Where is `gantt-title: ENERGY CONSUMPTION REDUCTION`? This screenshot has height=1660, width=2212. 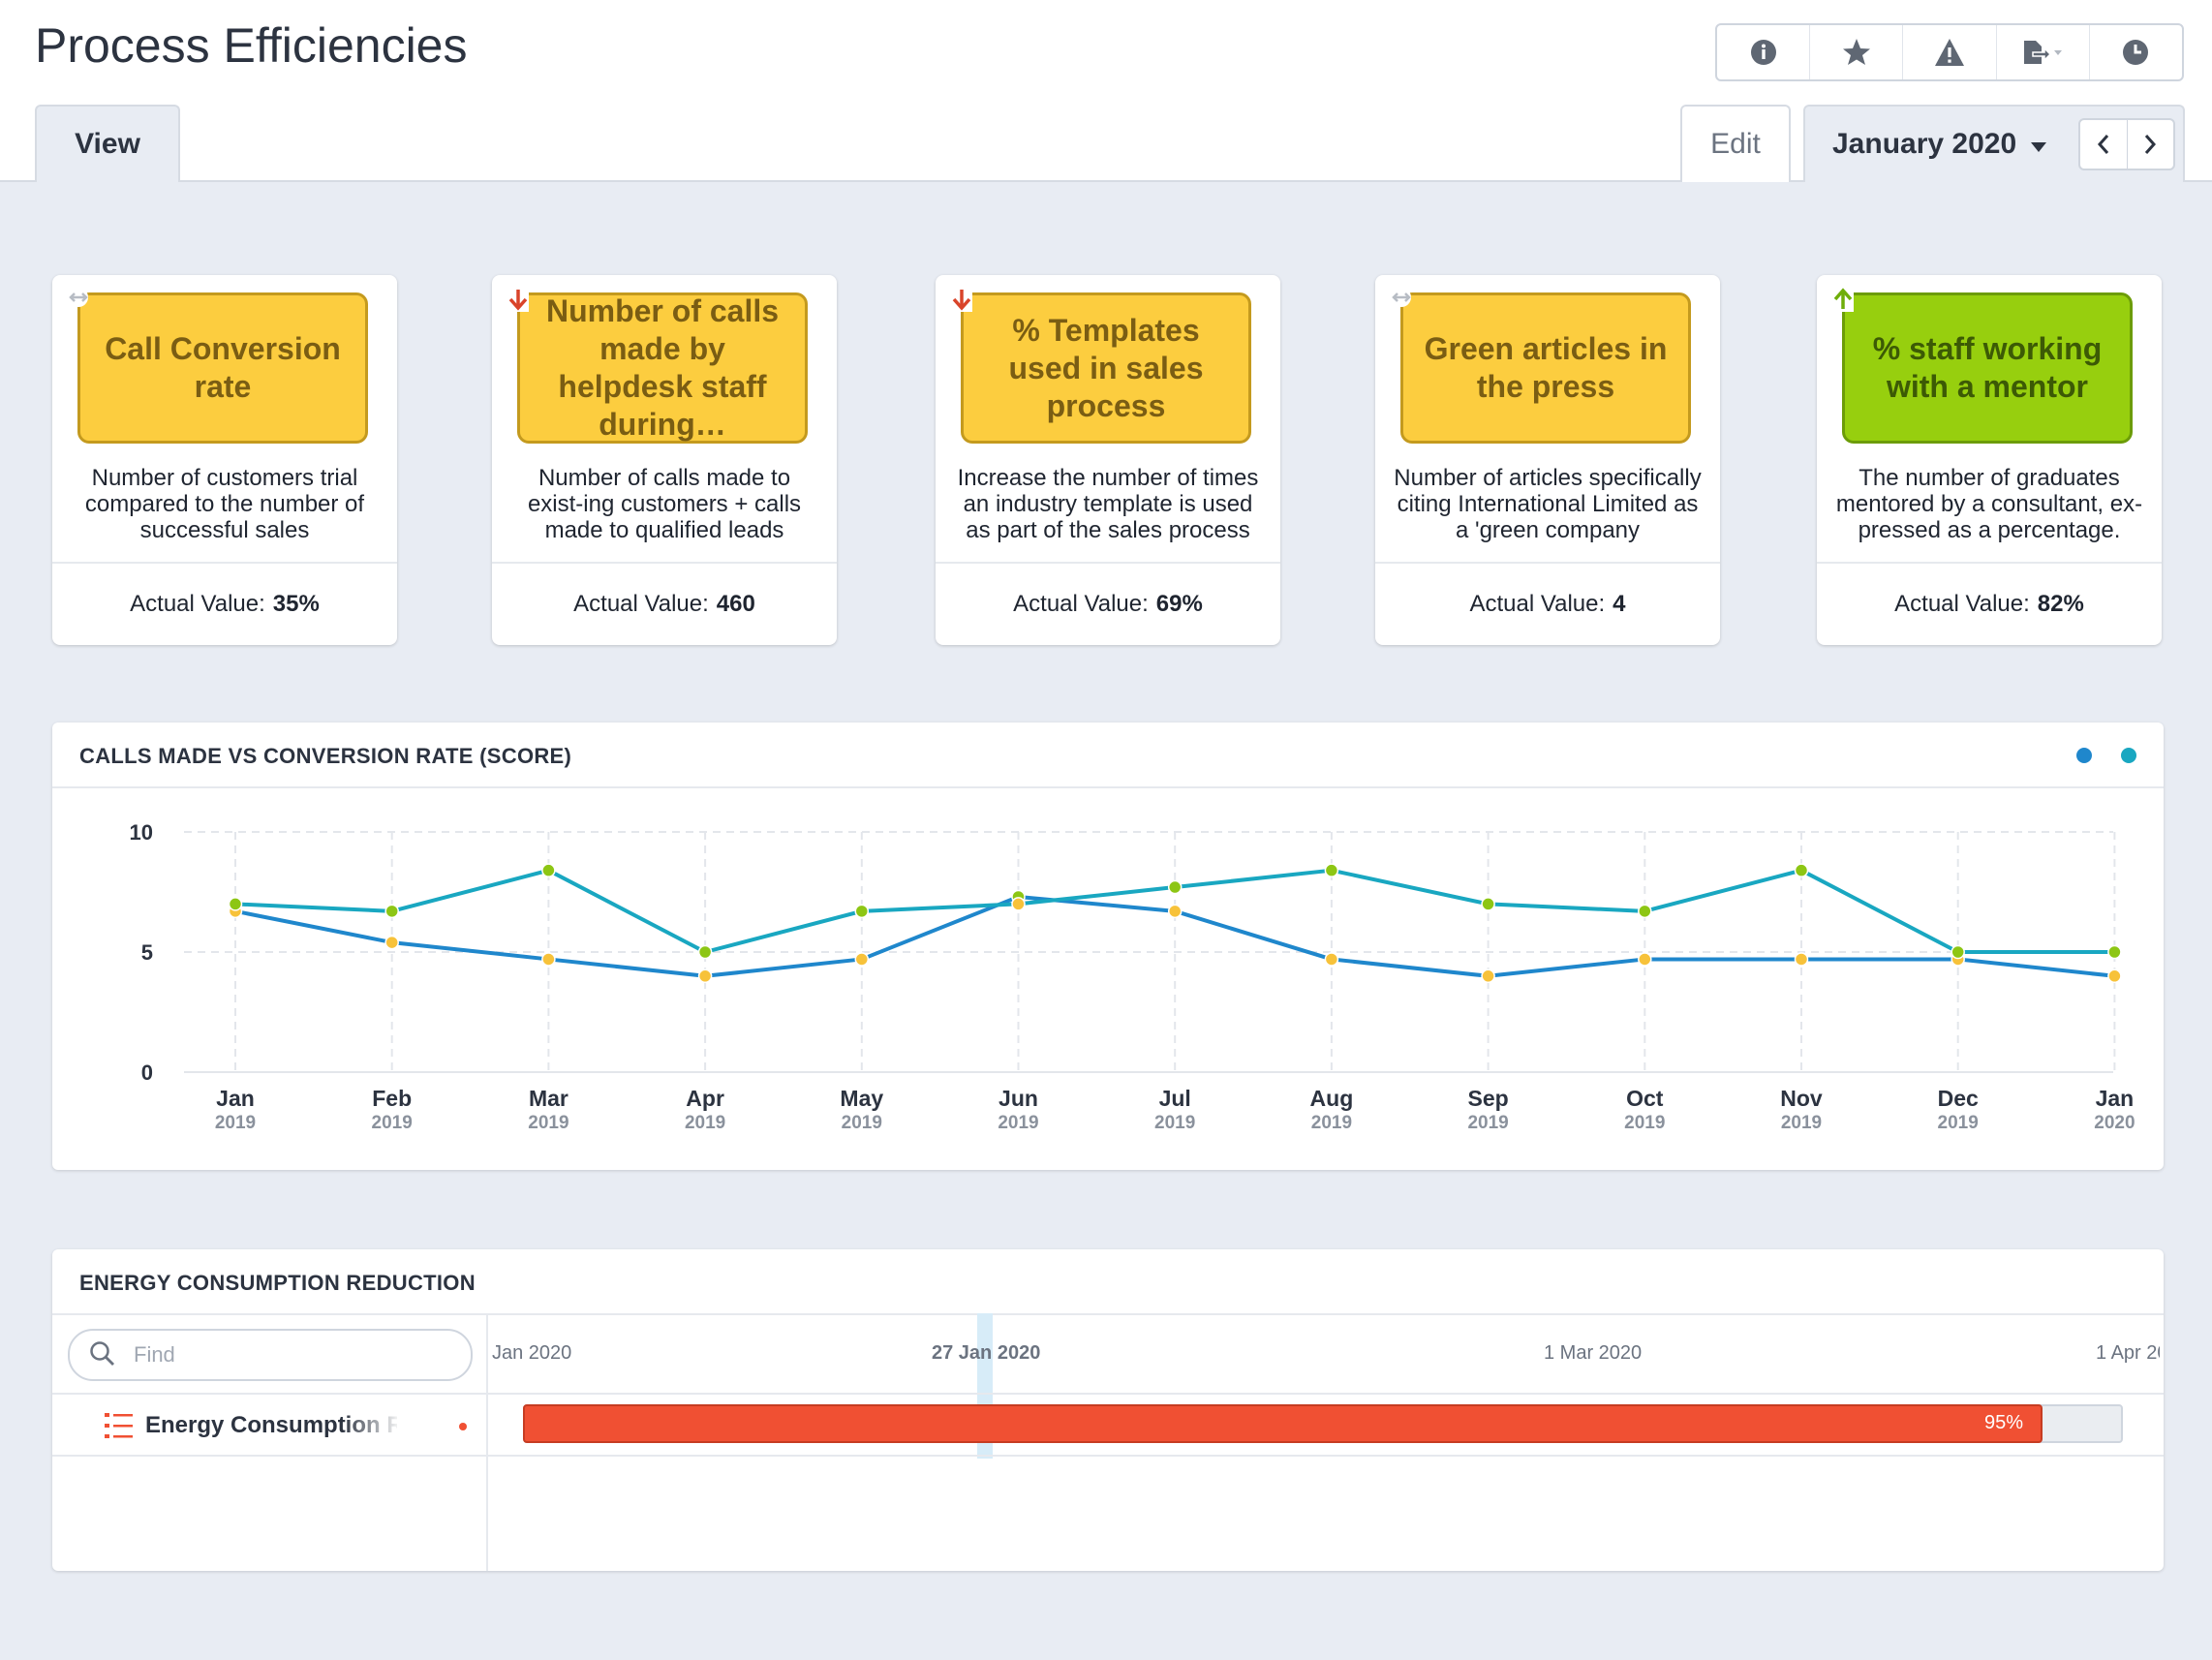
gantt-title: ENERGY CONSUMPTION REDUCTION is located at coordinates (277, 1283).